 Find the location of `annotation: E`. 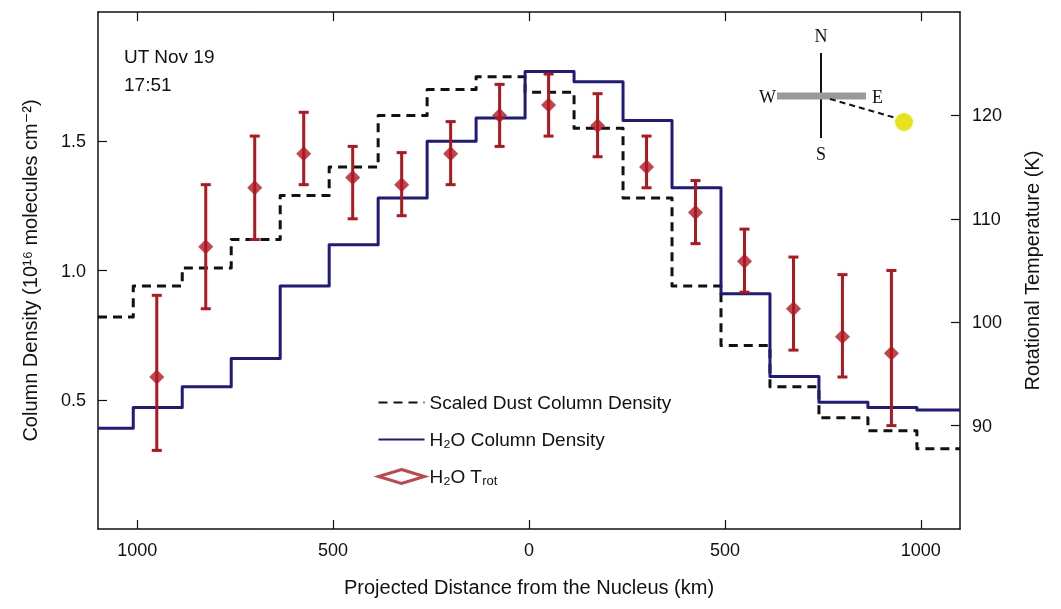

annotation: E is located at coordinates (877, 97).